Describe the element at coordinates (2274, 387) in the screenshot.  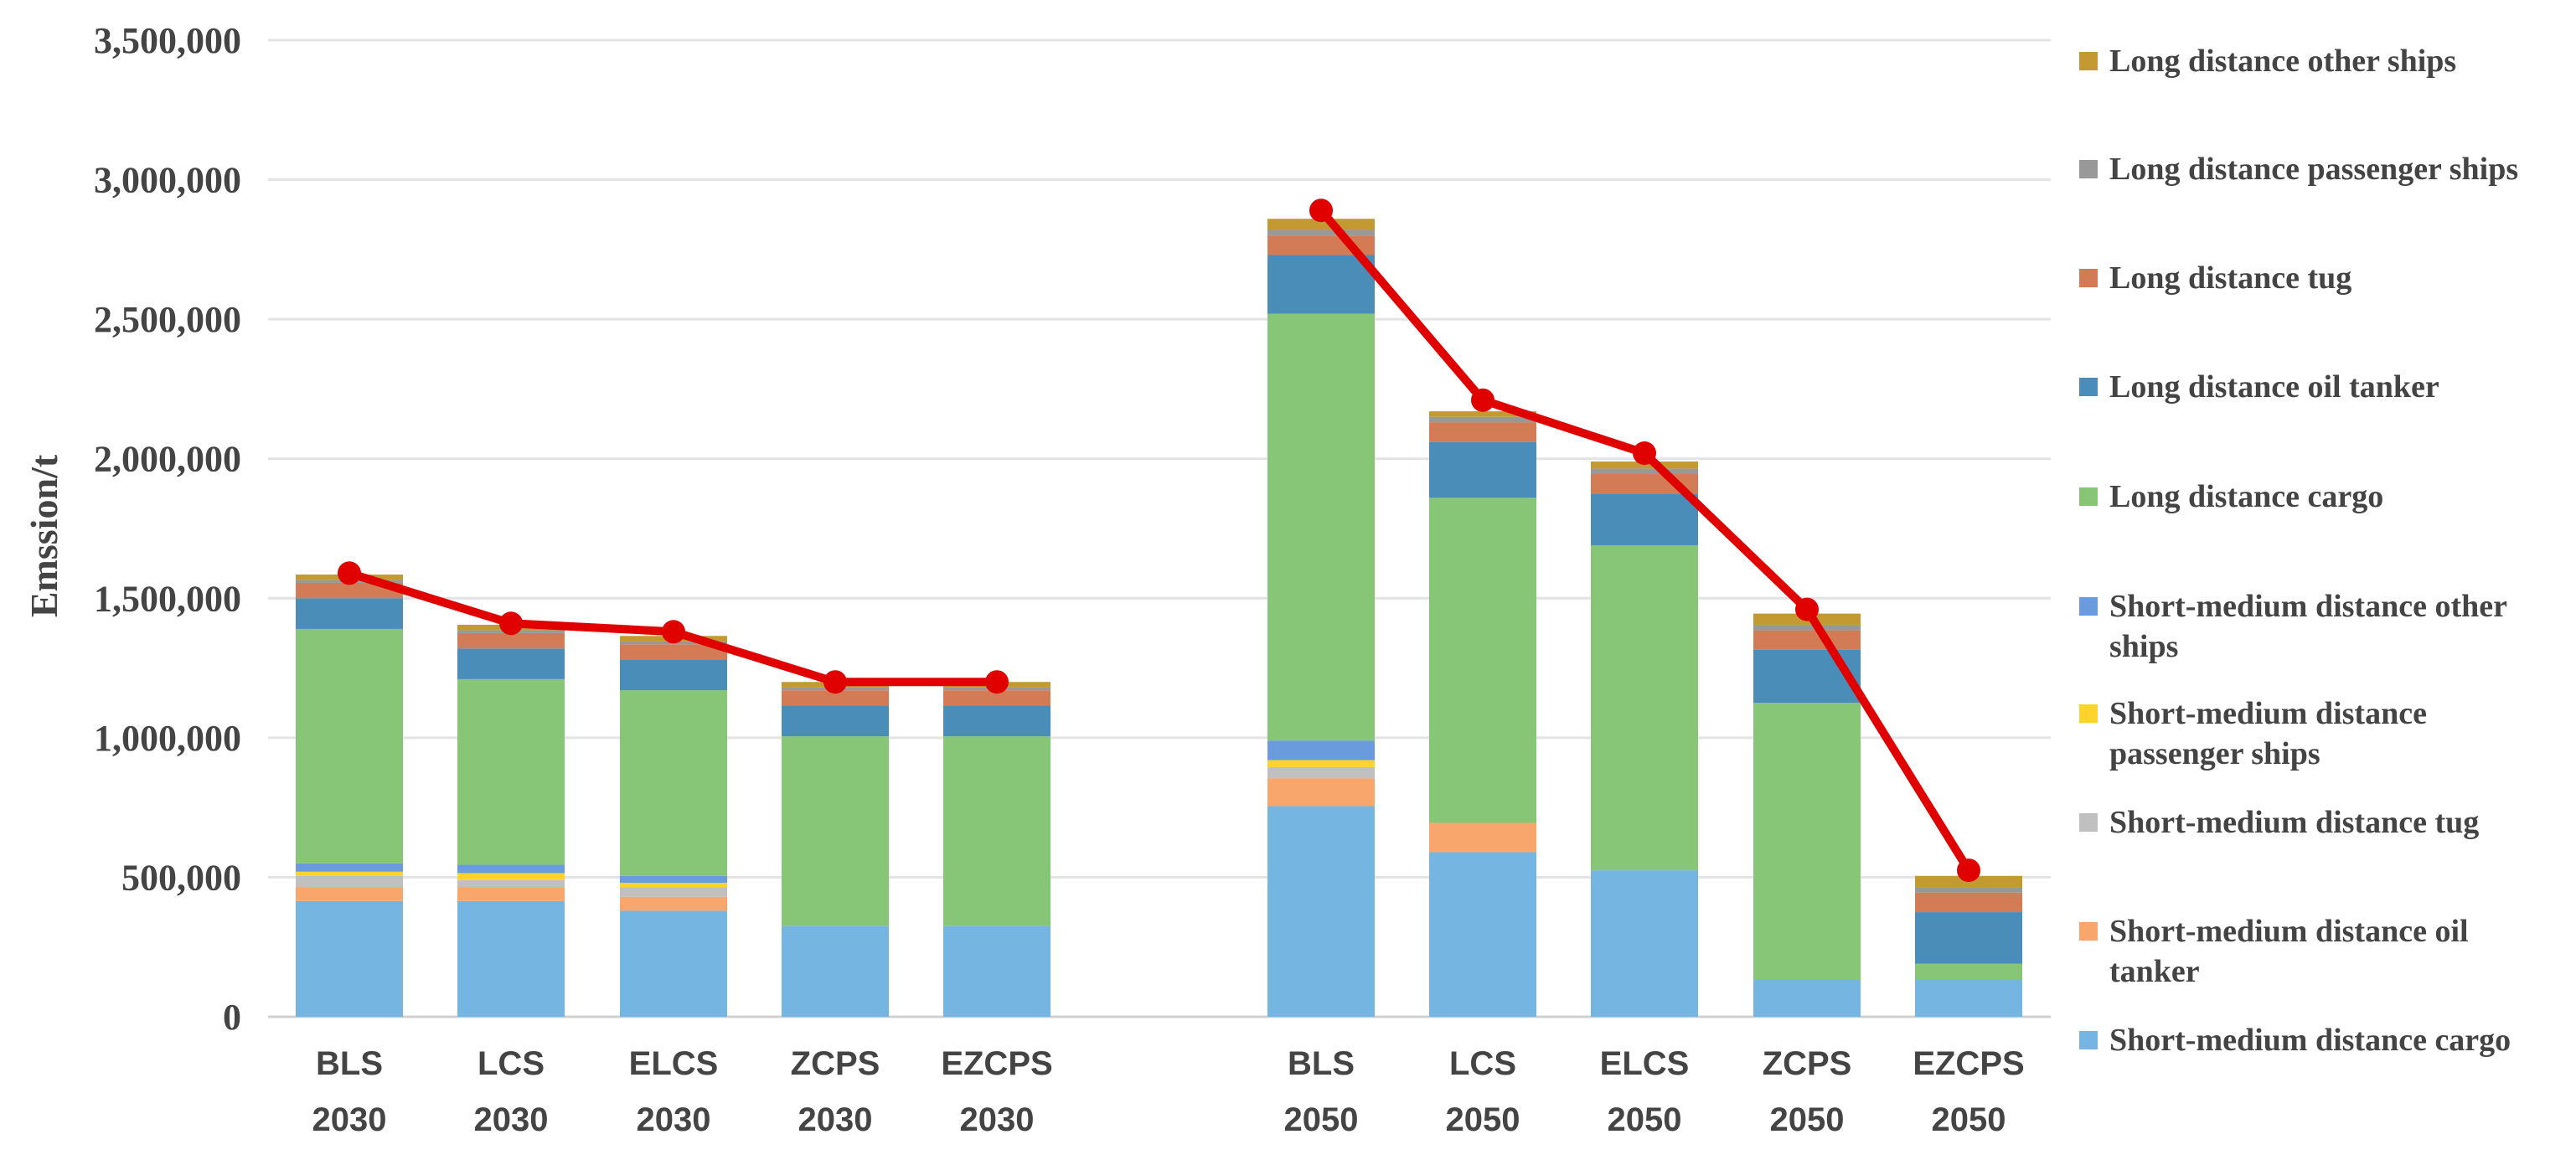
I see `legend-label: Long distance oil tanker` at that location.